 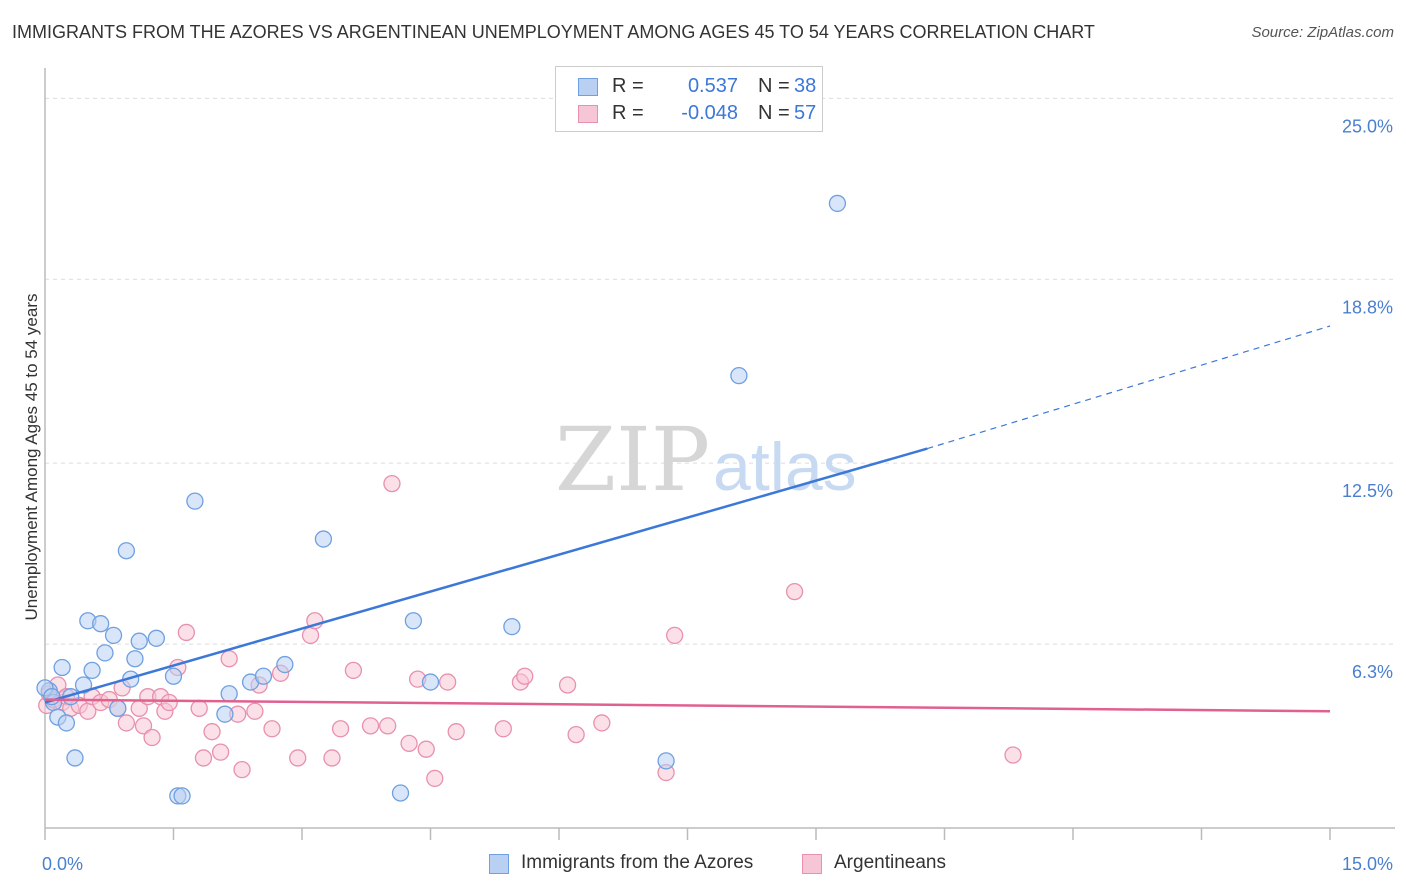 I want to click on argentineans-trend-line, so click(x=687, y=705).